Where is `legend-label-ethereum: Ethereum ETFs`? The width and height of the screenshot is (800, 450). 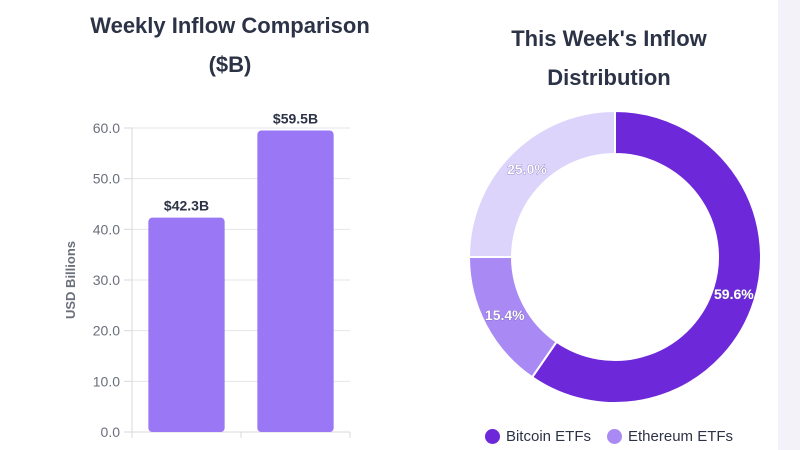 legend-label-ethereum: Ethereum ETFs is located at coordinates (681, 436).